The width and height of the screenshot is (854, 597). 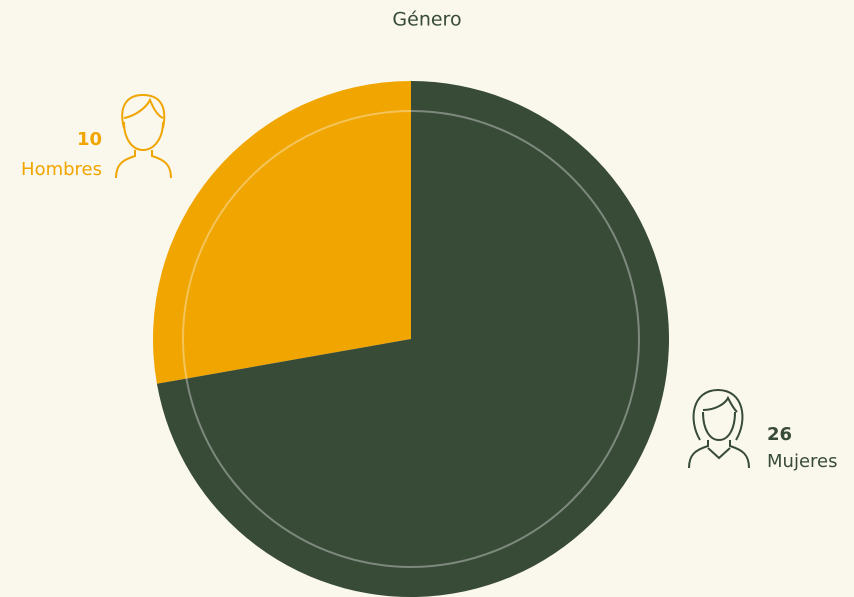 What do you see at coordinates (89, 139) in the screenshot?
I see `value-label: 10` at bounding box center [89, 139].